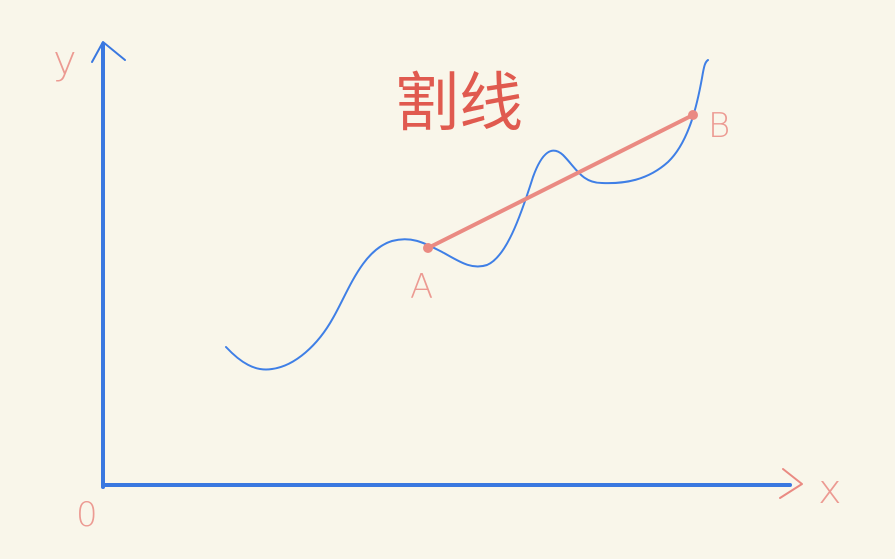 This screenshot has width=895, height=559. Describe the element at coordinates (719, 126) in the screenshot. I see `point-b-label: B` at that location.